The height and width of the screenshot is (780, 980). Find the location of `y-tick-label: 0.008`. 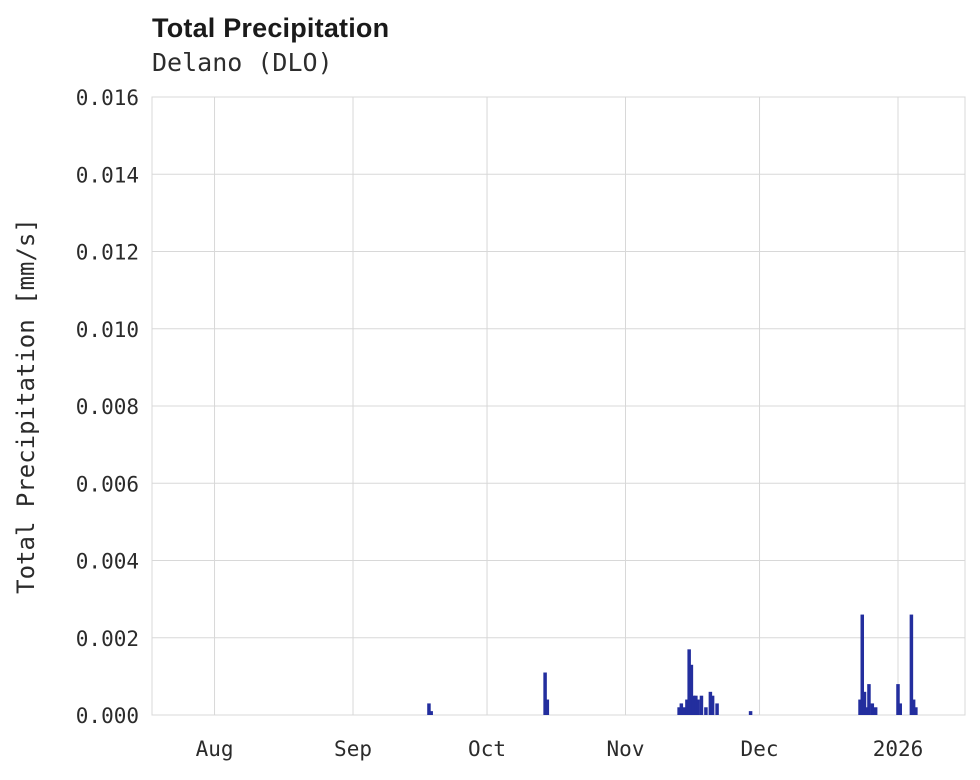

y-tick-label: 0.008 is located at coordinates (107, 407).